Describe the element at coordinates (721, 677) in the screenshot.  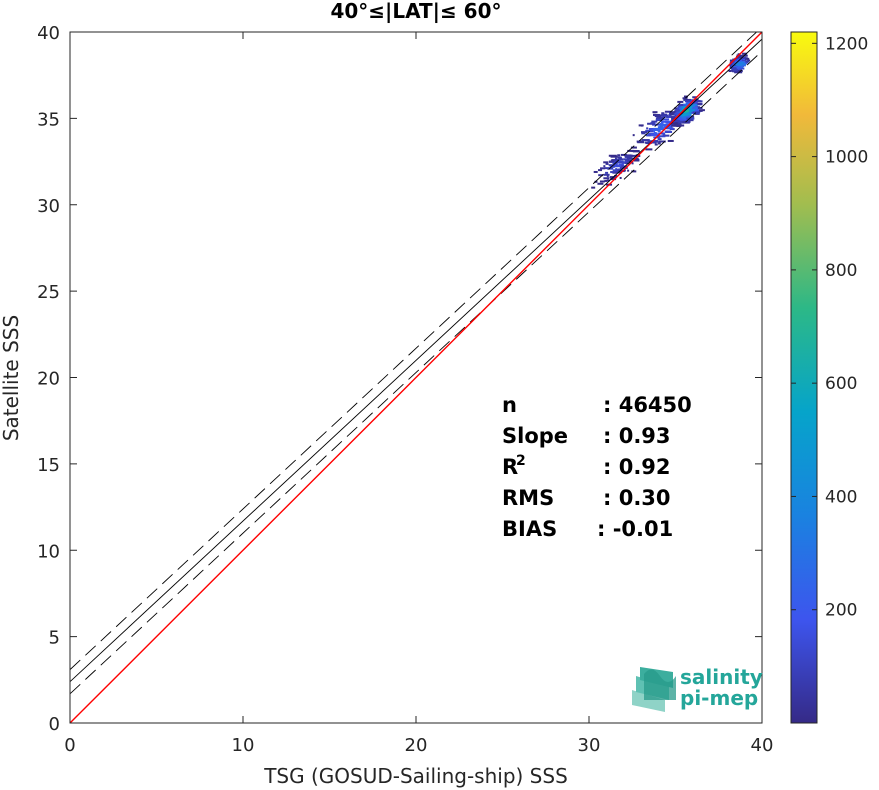
I see `logo-line-1: salinity` at that location.